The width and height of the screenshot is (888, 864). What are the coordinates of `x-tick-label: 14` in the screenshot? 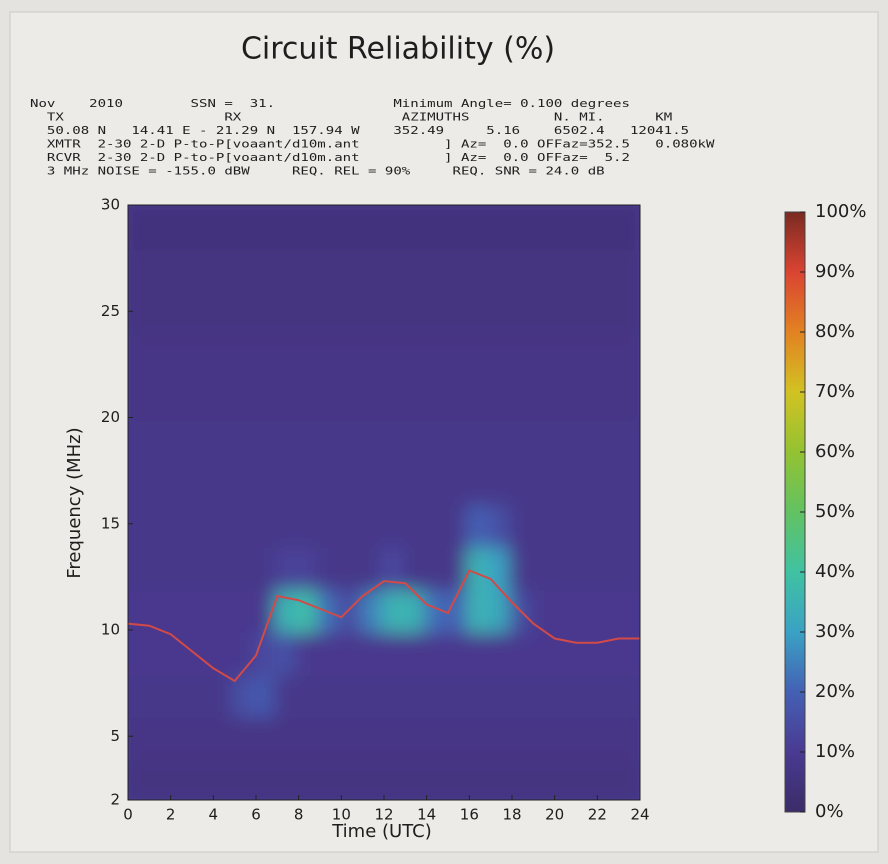 It's located at (426, 815).